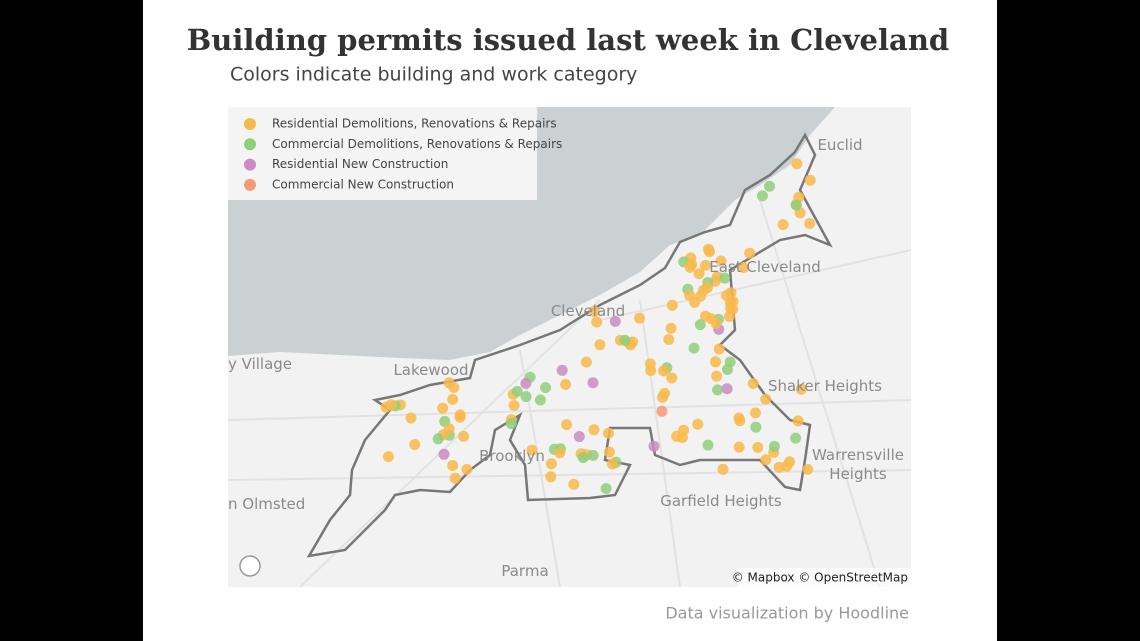 This screenshot has width=1140, height=641. I want to click on attribution: © Mapbox © OpenStreetMap, so click(820, 578).